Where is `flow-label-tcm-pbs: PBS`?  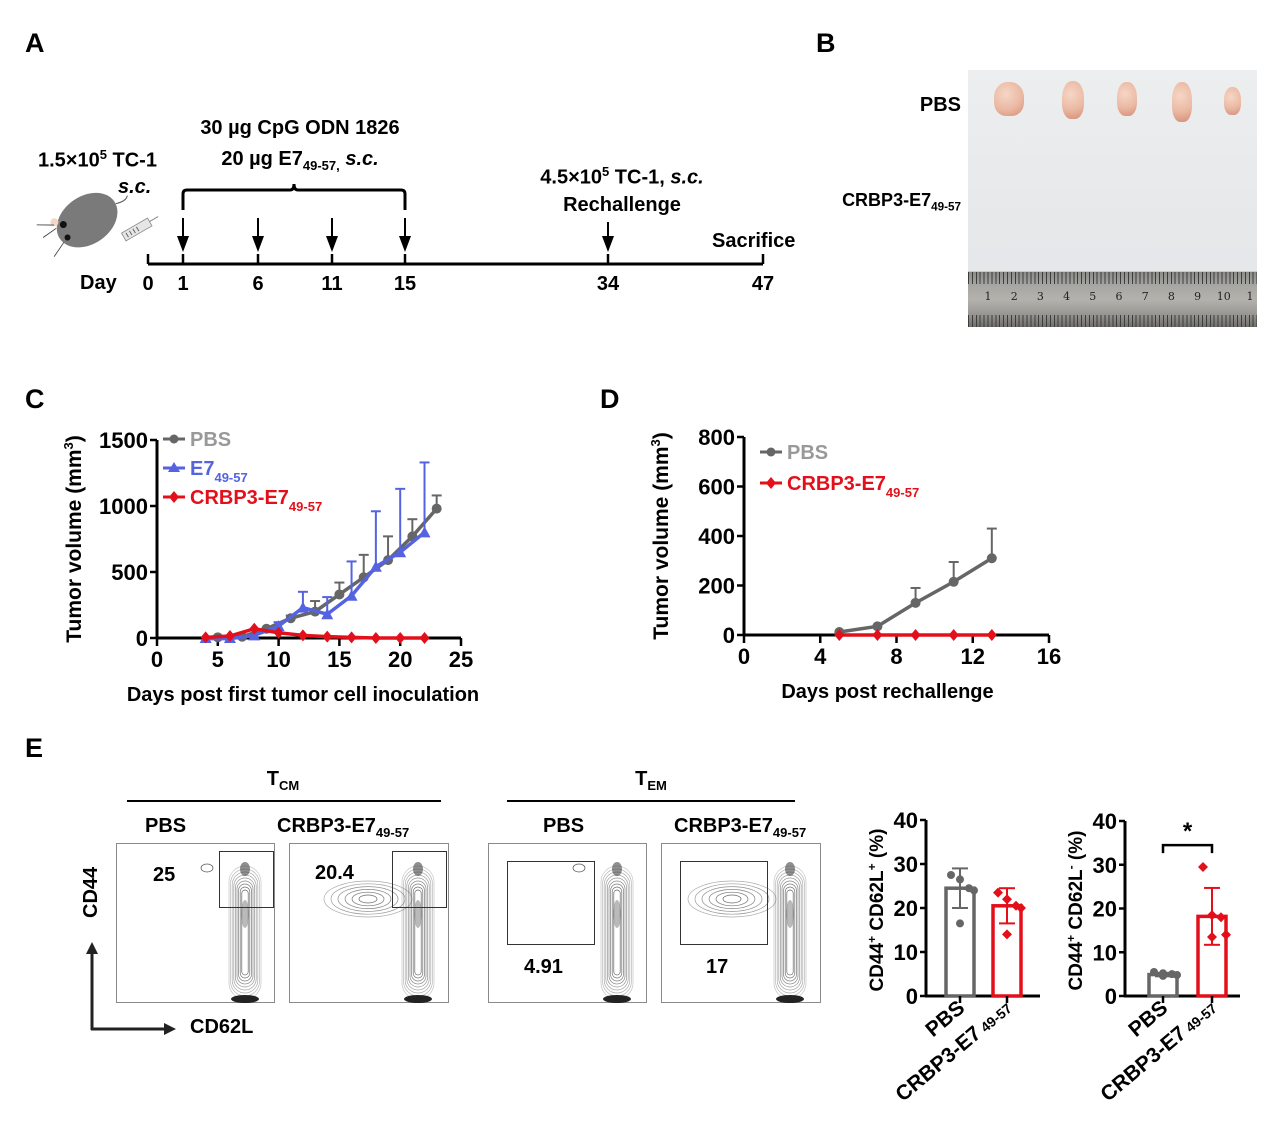
flow-label-tcm-pbs: PBS is located at coordinates (166, 826).